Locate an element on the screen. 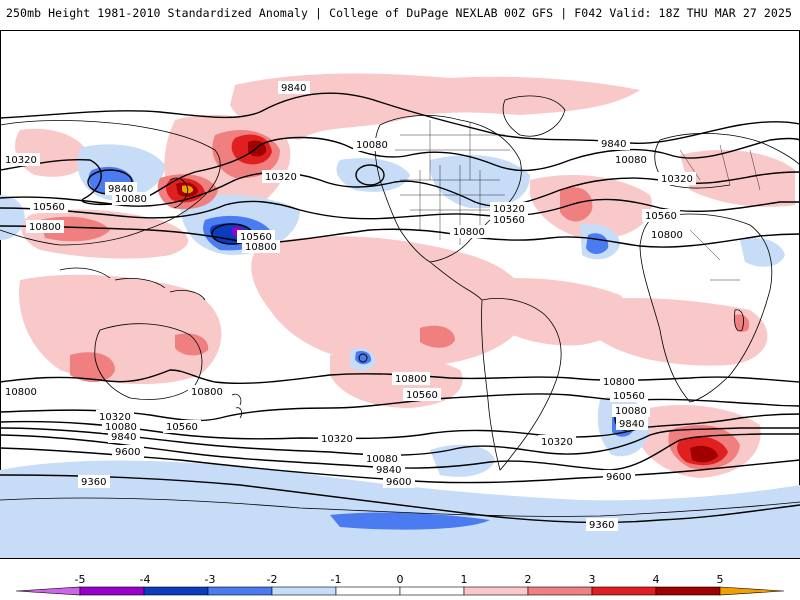  greenland-outline is located at coordinates (534, 116).